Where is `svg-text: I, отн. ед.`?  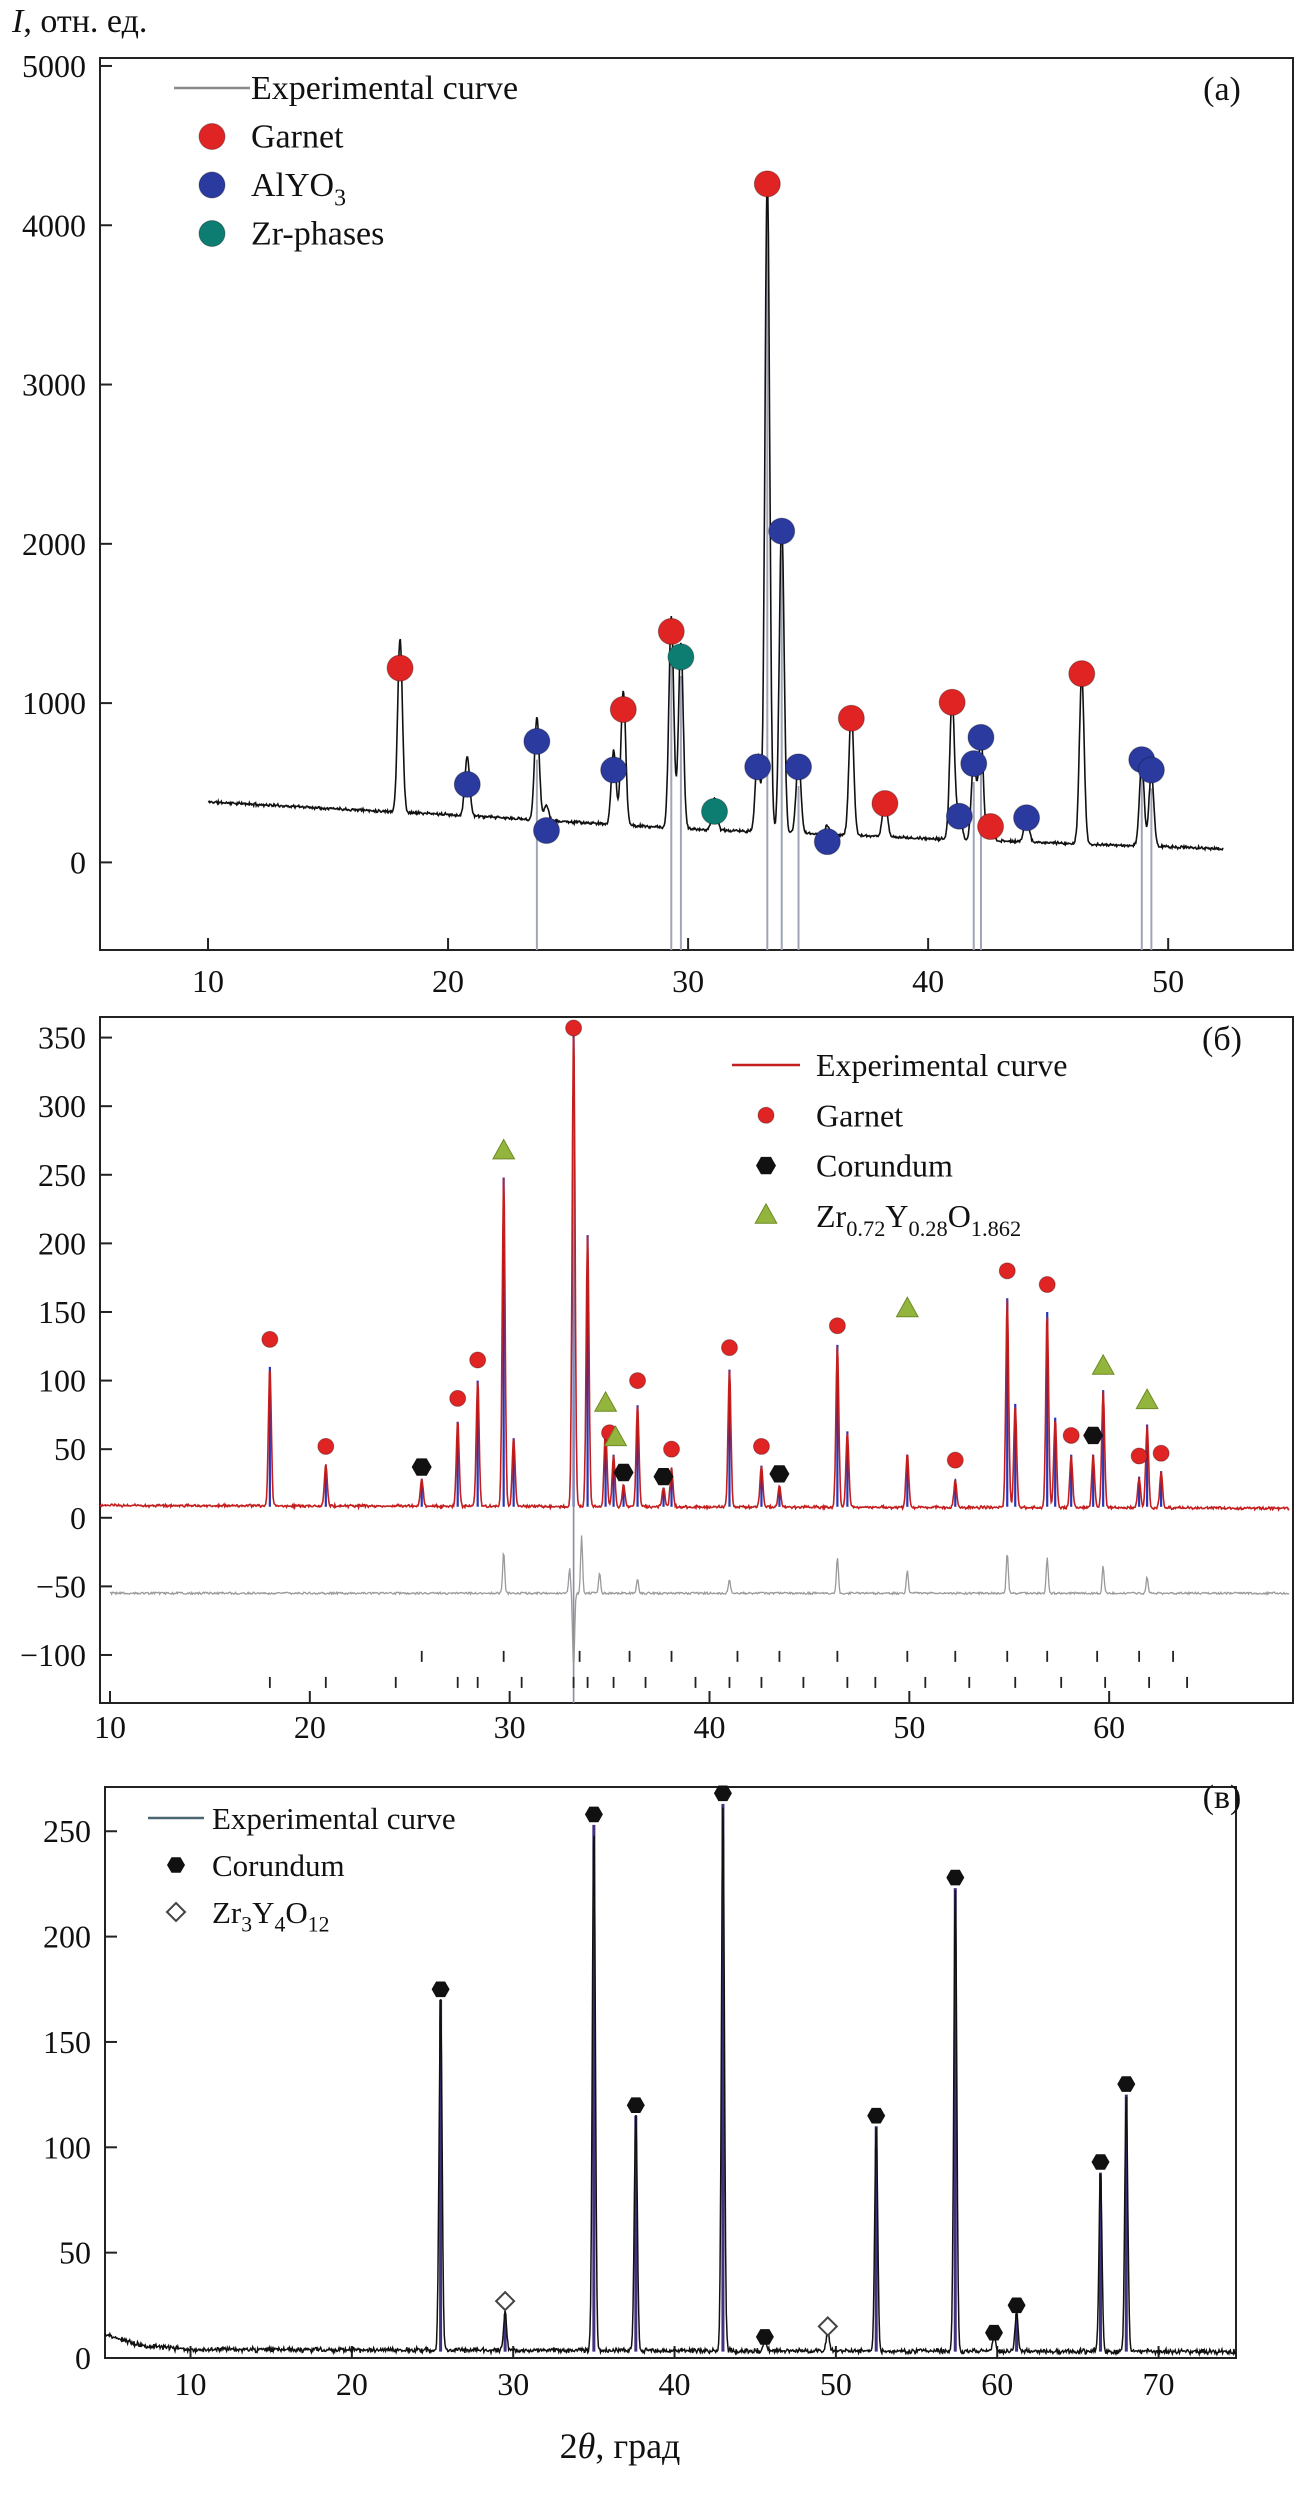
svg-text: I, отн. ед. is located at coordinates (79, 21).